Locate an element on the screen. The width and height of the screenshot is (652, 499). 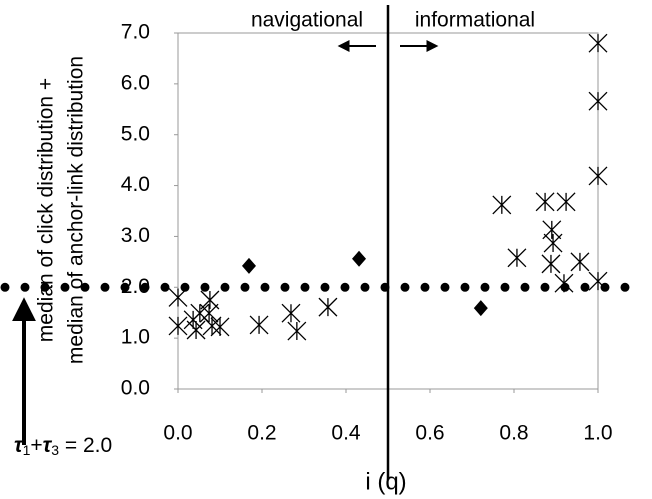
y-tick-label: 0.0 is located at coordinates (135, 388).